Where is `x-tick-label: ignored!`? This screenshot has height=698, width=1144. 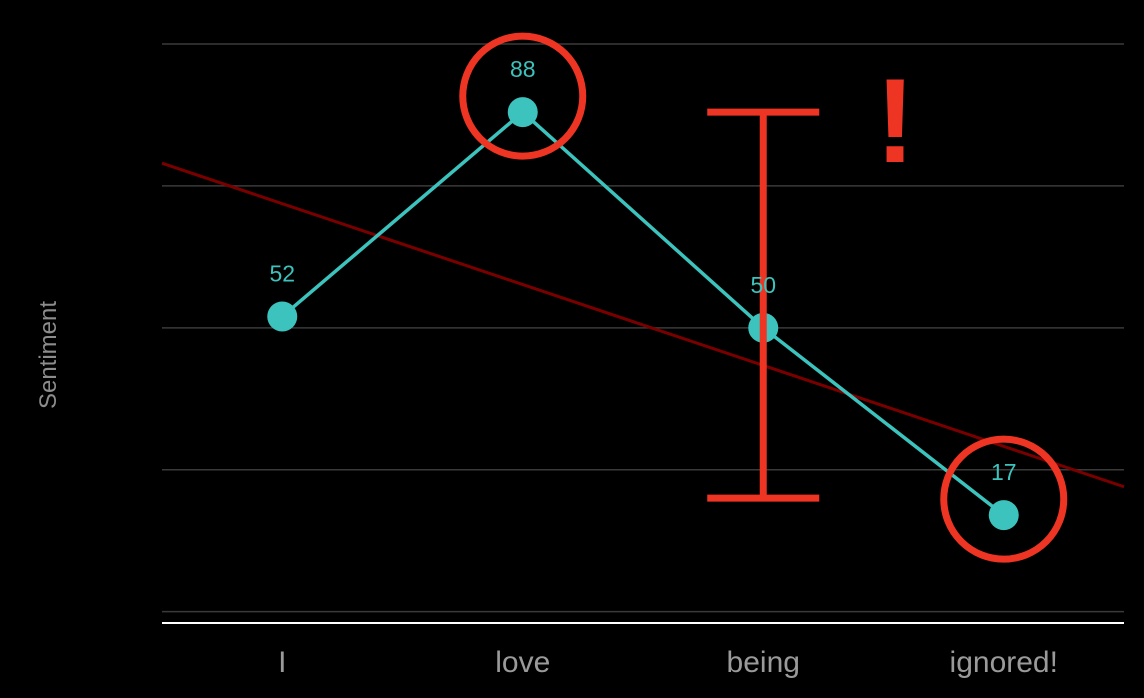
x-tick-label: ignored! is located at coordinates (1004, 662).